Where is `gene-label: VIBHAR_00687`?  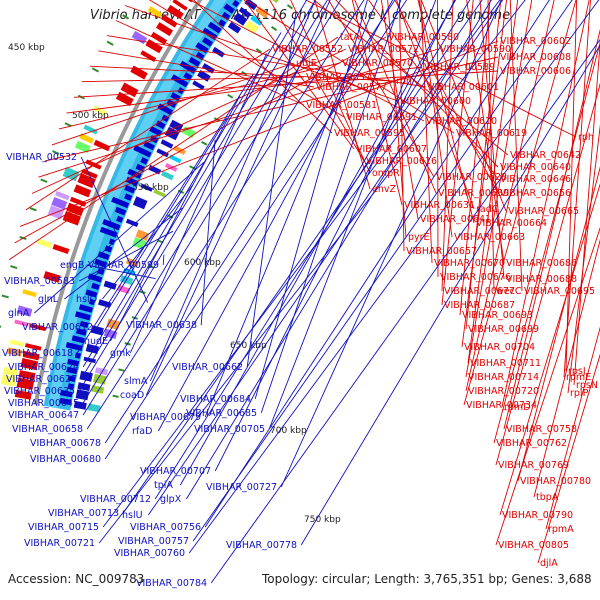
gene-label: VIBHAR_00687 is located at coordinates (479, 305).